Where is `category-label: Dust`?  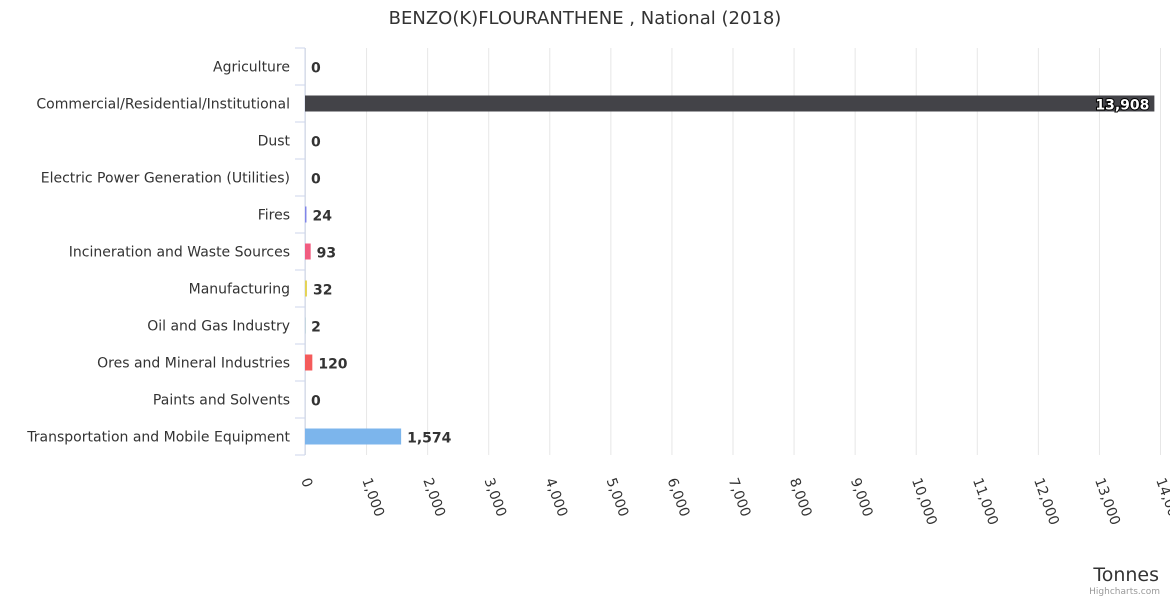 category-label: Dust is located at coordinates (274, 142).